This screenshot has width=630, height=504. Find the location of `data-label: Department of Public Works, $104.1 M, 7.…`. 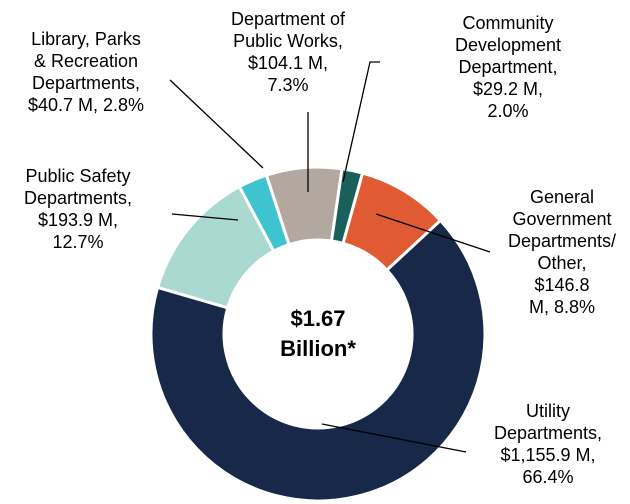

data-label: Department of Public Works, $104.1 M, 7.… is located at coordinates (288, 52).